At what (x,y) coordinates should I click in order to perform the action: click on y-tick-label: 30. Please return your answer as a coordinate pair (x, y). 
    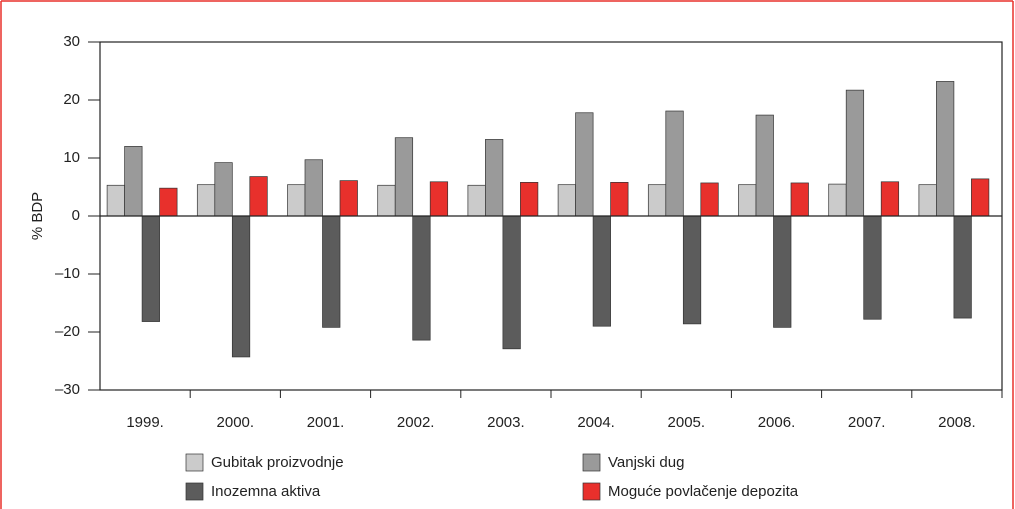
    Looking at the image, I should click on (71, 41).